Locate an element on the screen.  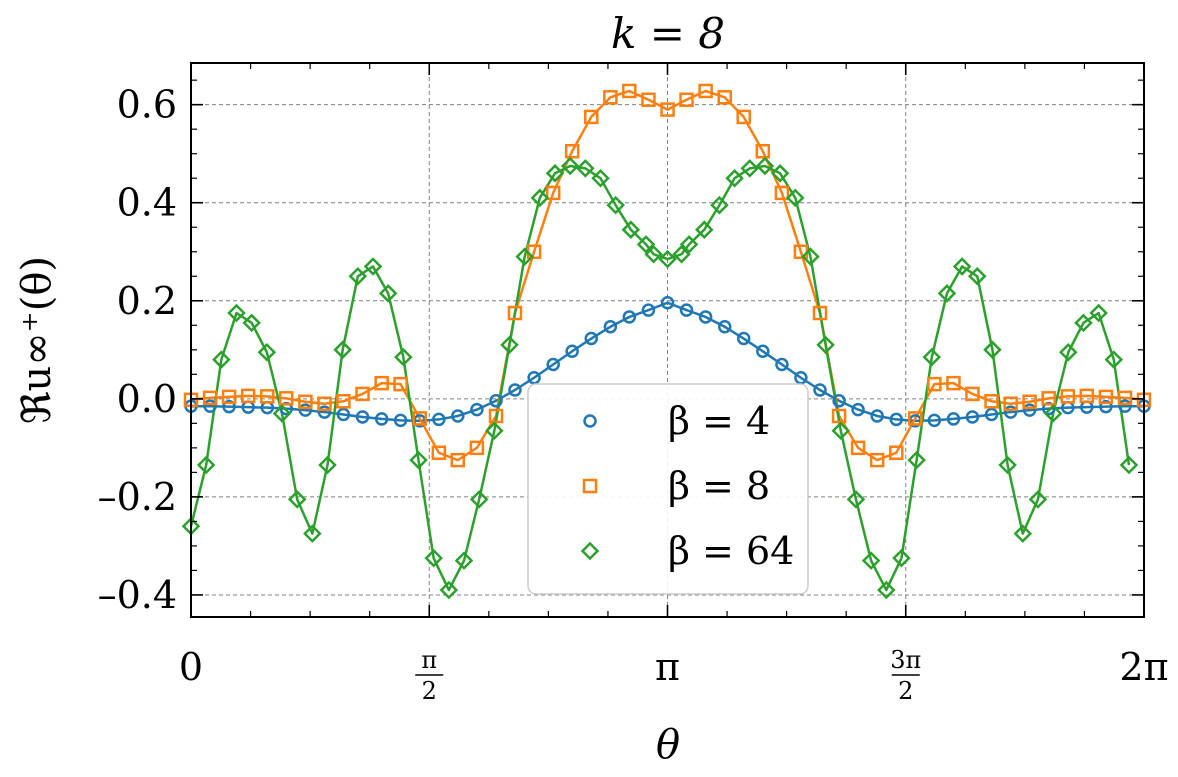
y-axis-label: ℜu∞⁺(θ) is located at coordinates (37, 340).